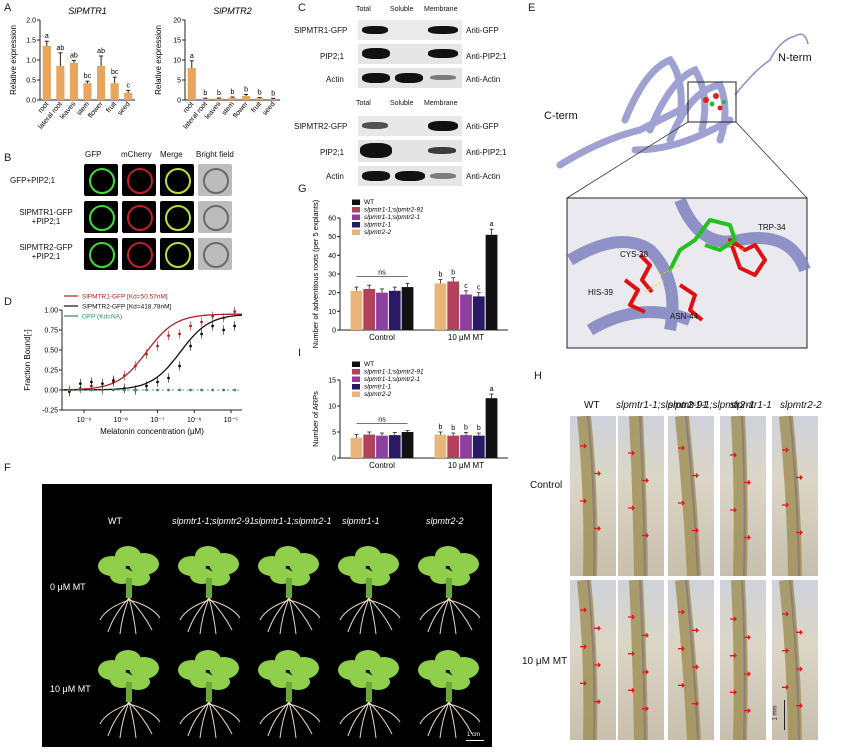  What do you see at coordinates (334, 331) in the screenshot?
I see `y-tick-label: 0` at bounding box center [334, 331].